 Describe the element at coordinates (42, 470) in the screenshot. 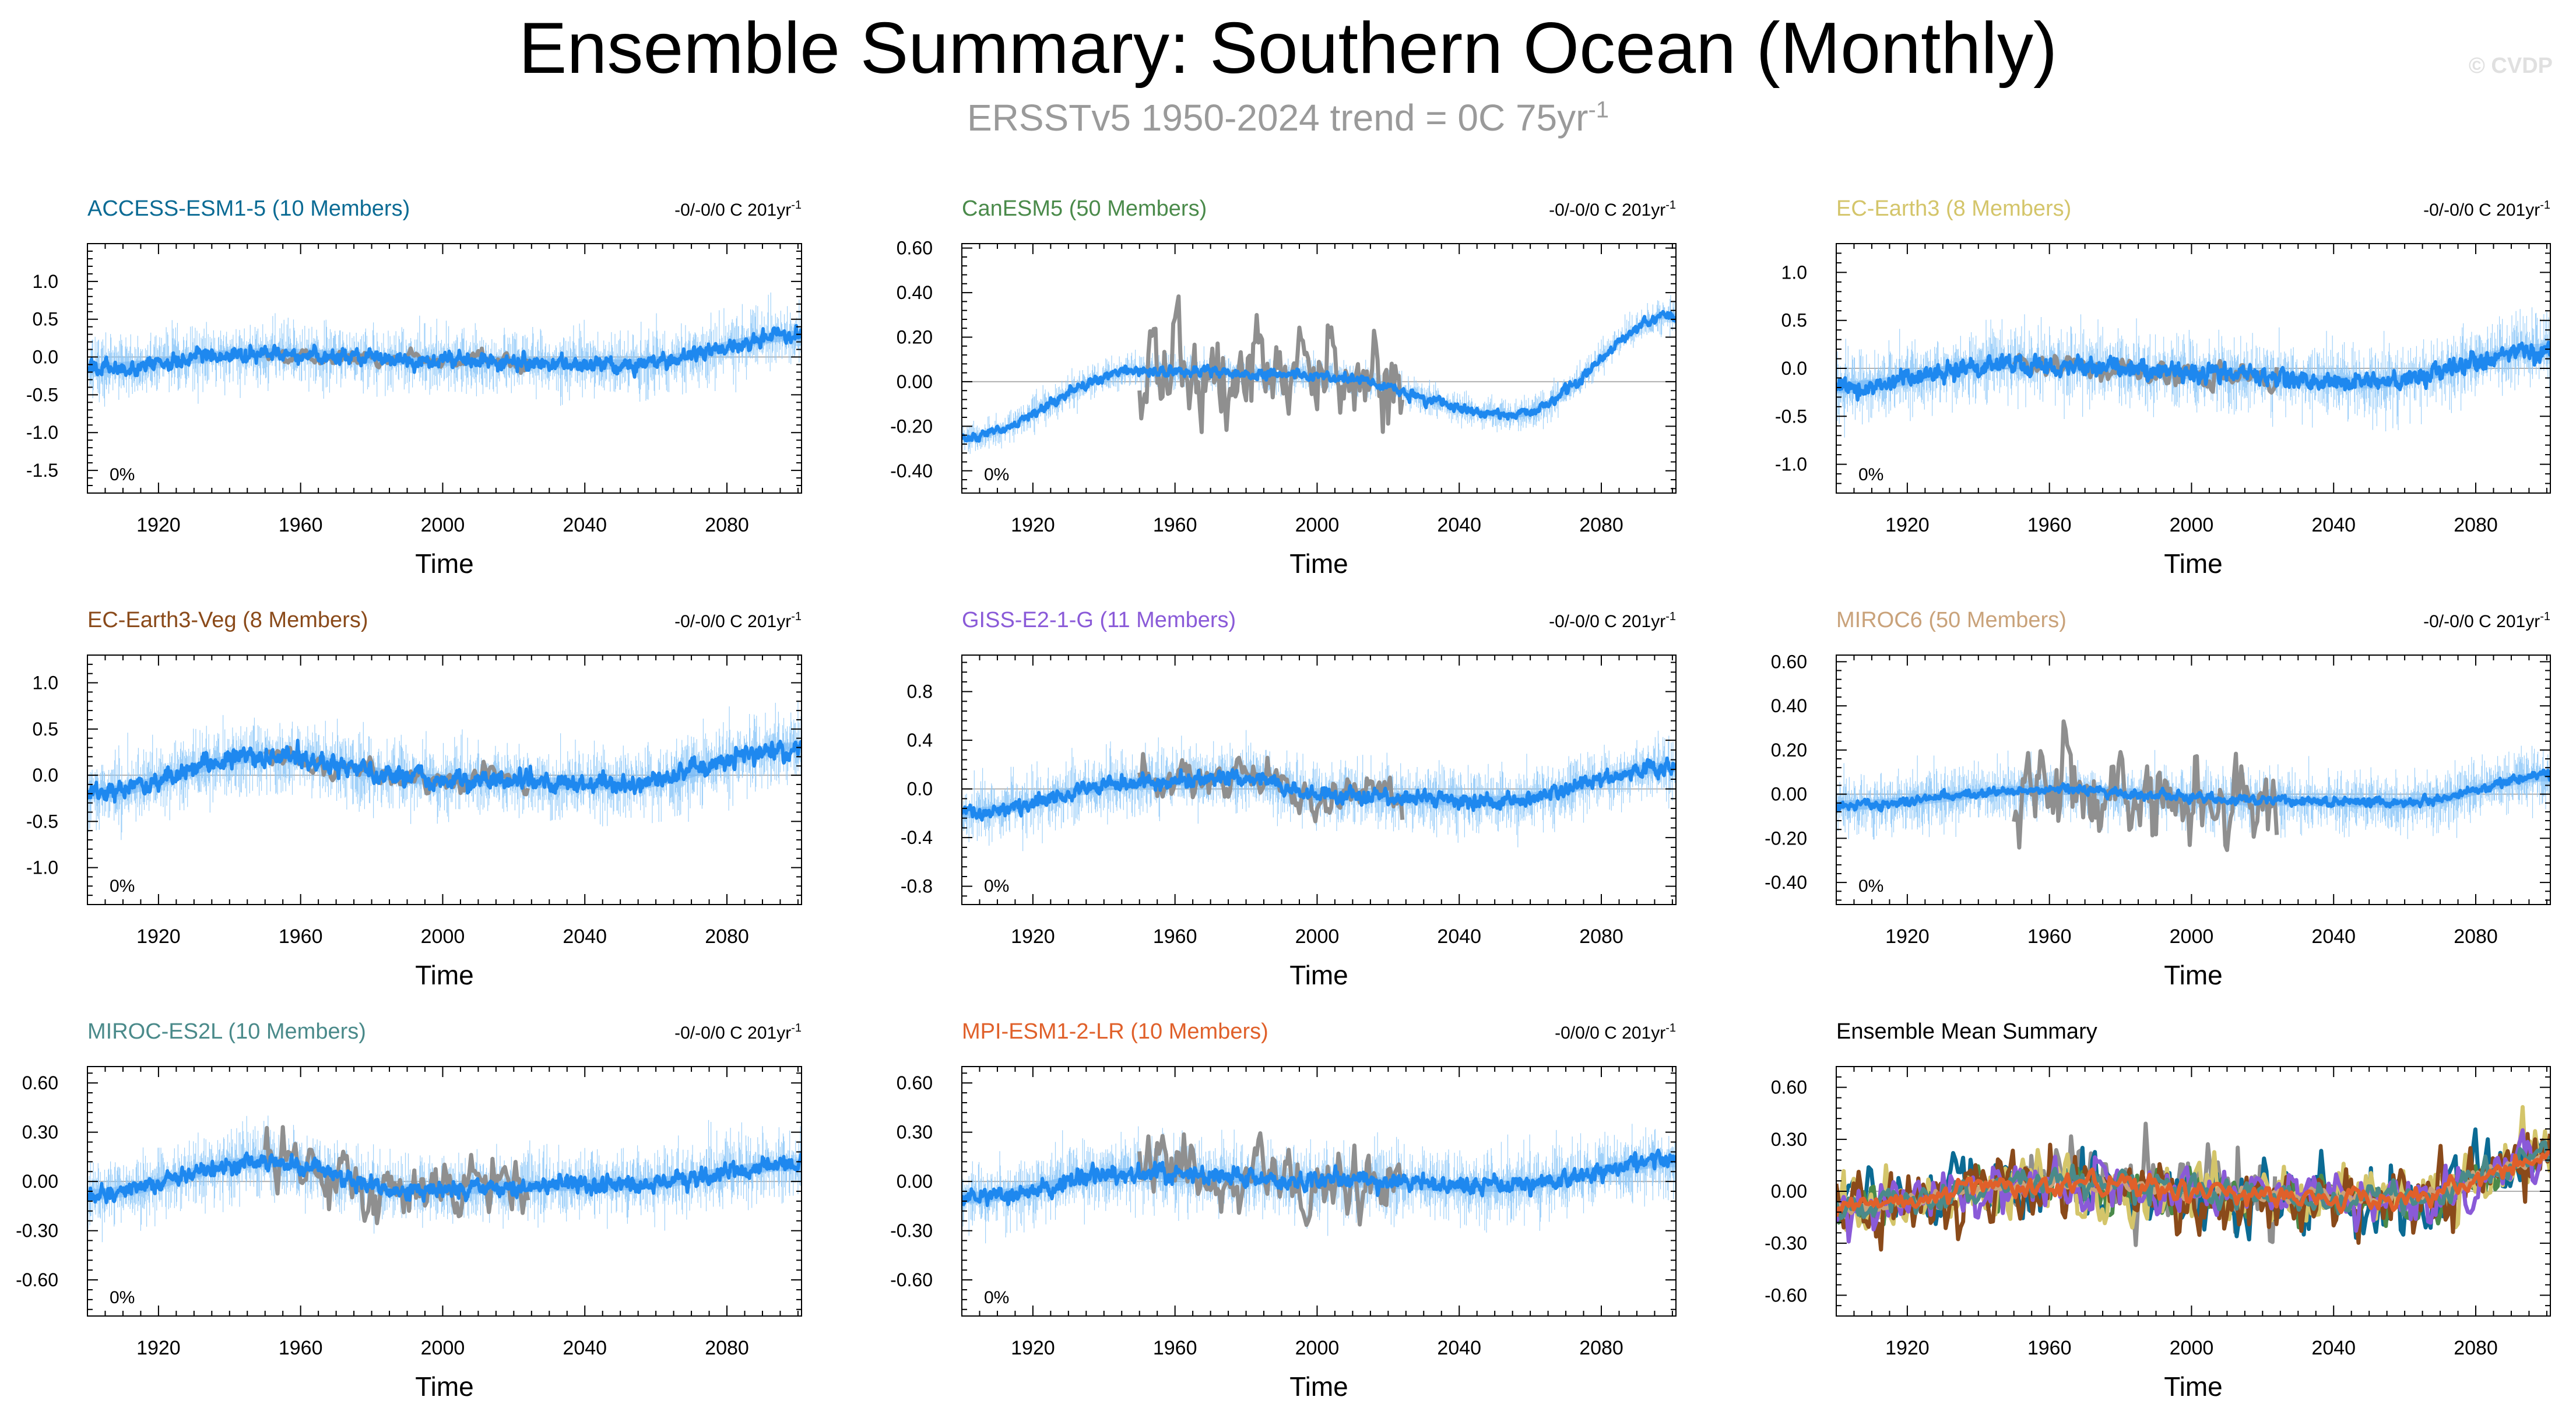

I see `y-tick-label: -1.5` at that location.